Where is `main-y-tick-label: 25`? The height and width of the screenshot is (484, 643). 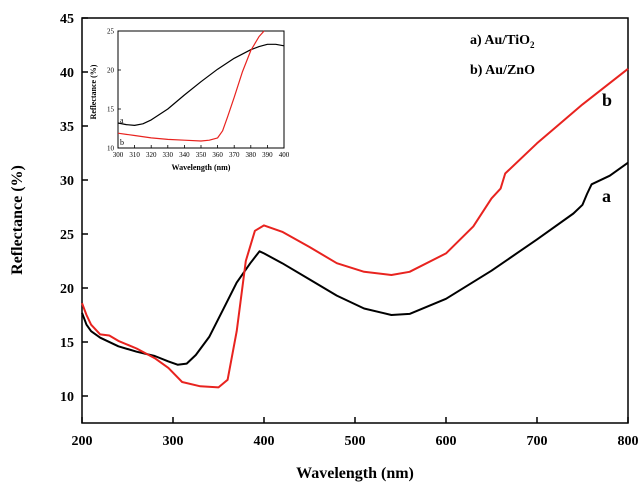
main-y-tick-label: 25 is located at coordinates (67, 235).